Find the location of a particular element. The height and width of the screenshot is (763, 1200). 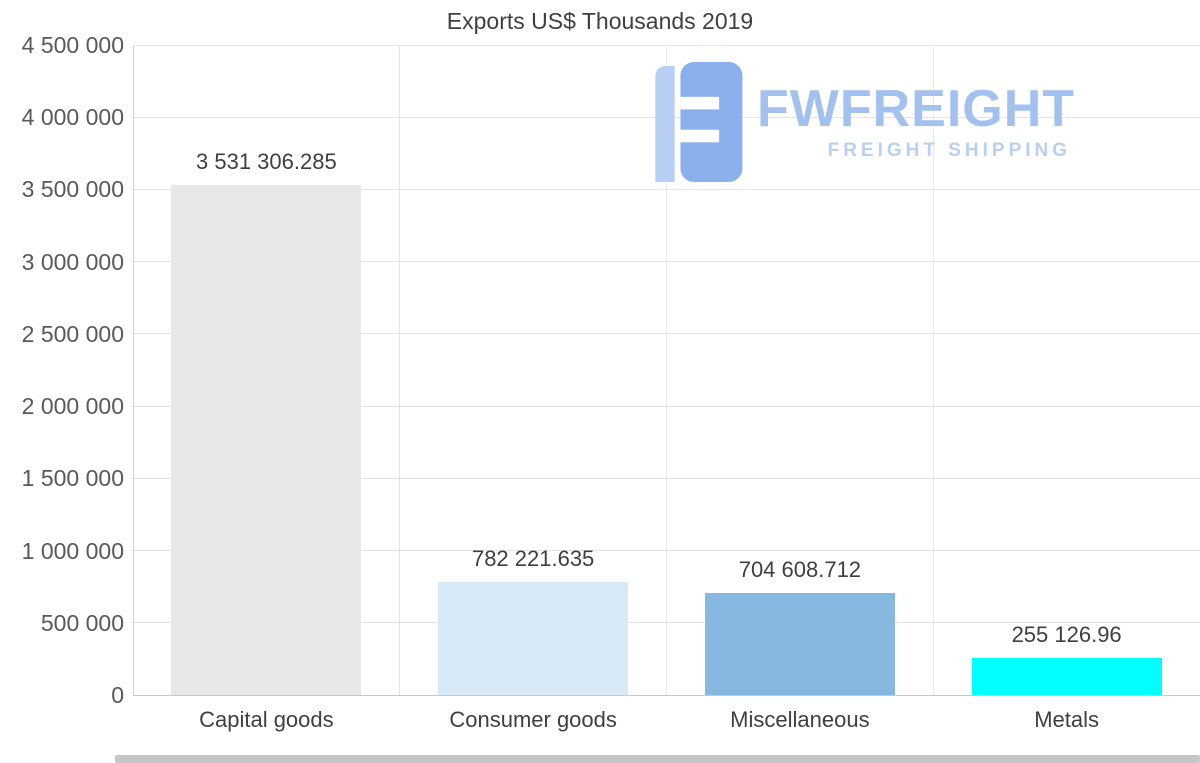

category-label-miscellaneous: Miscellaneous is located at coordinates (800, 719).